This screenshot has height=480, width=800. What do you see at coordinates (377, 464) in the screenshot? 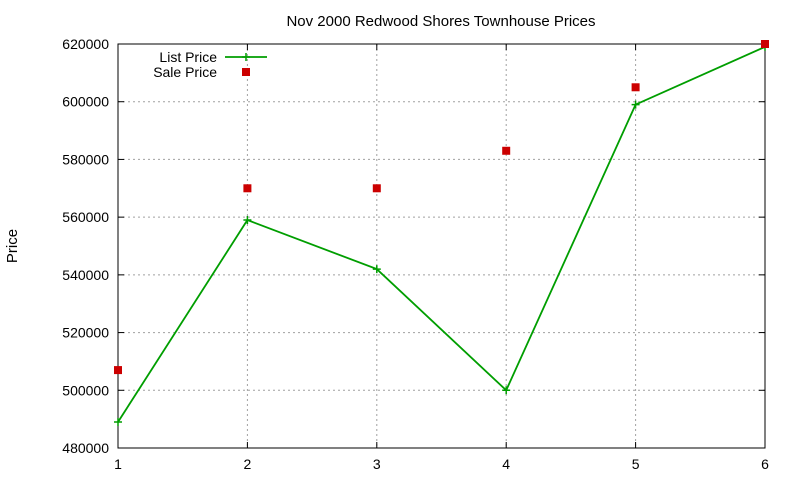
I see `x-tick-label: 3` at bounding box center [377, 464].